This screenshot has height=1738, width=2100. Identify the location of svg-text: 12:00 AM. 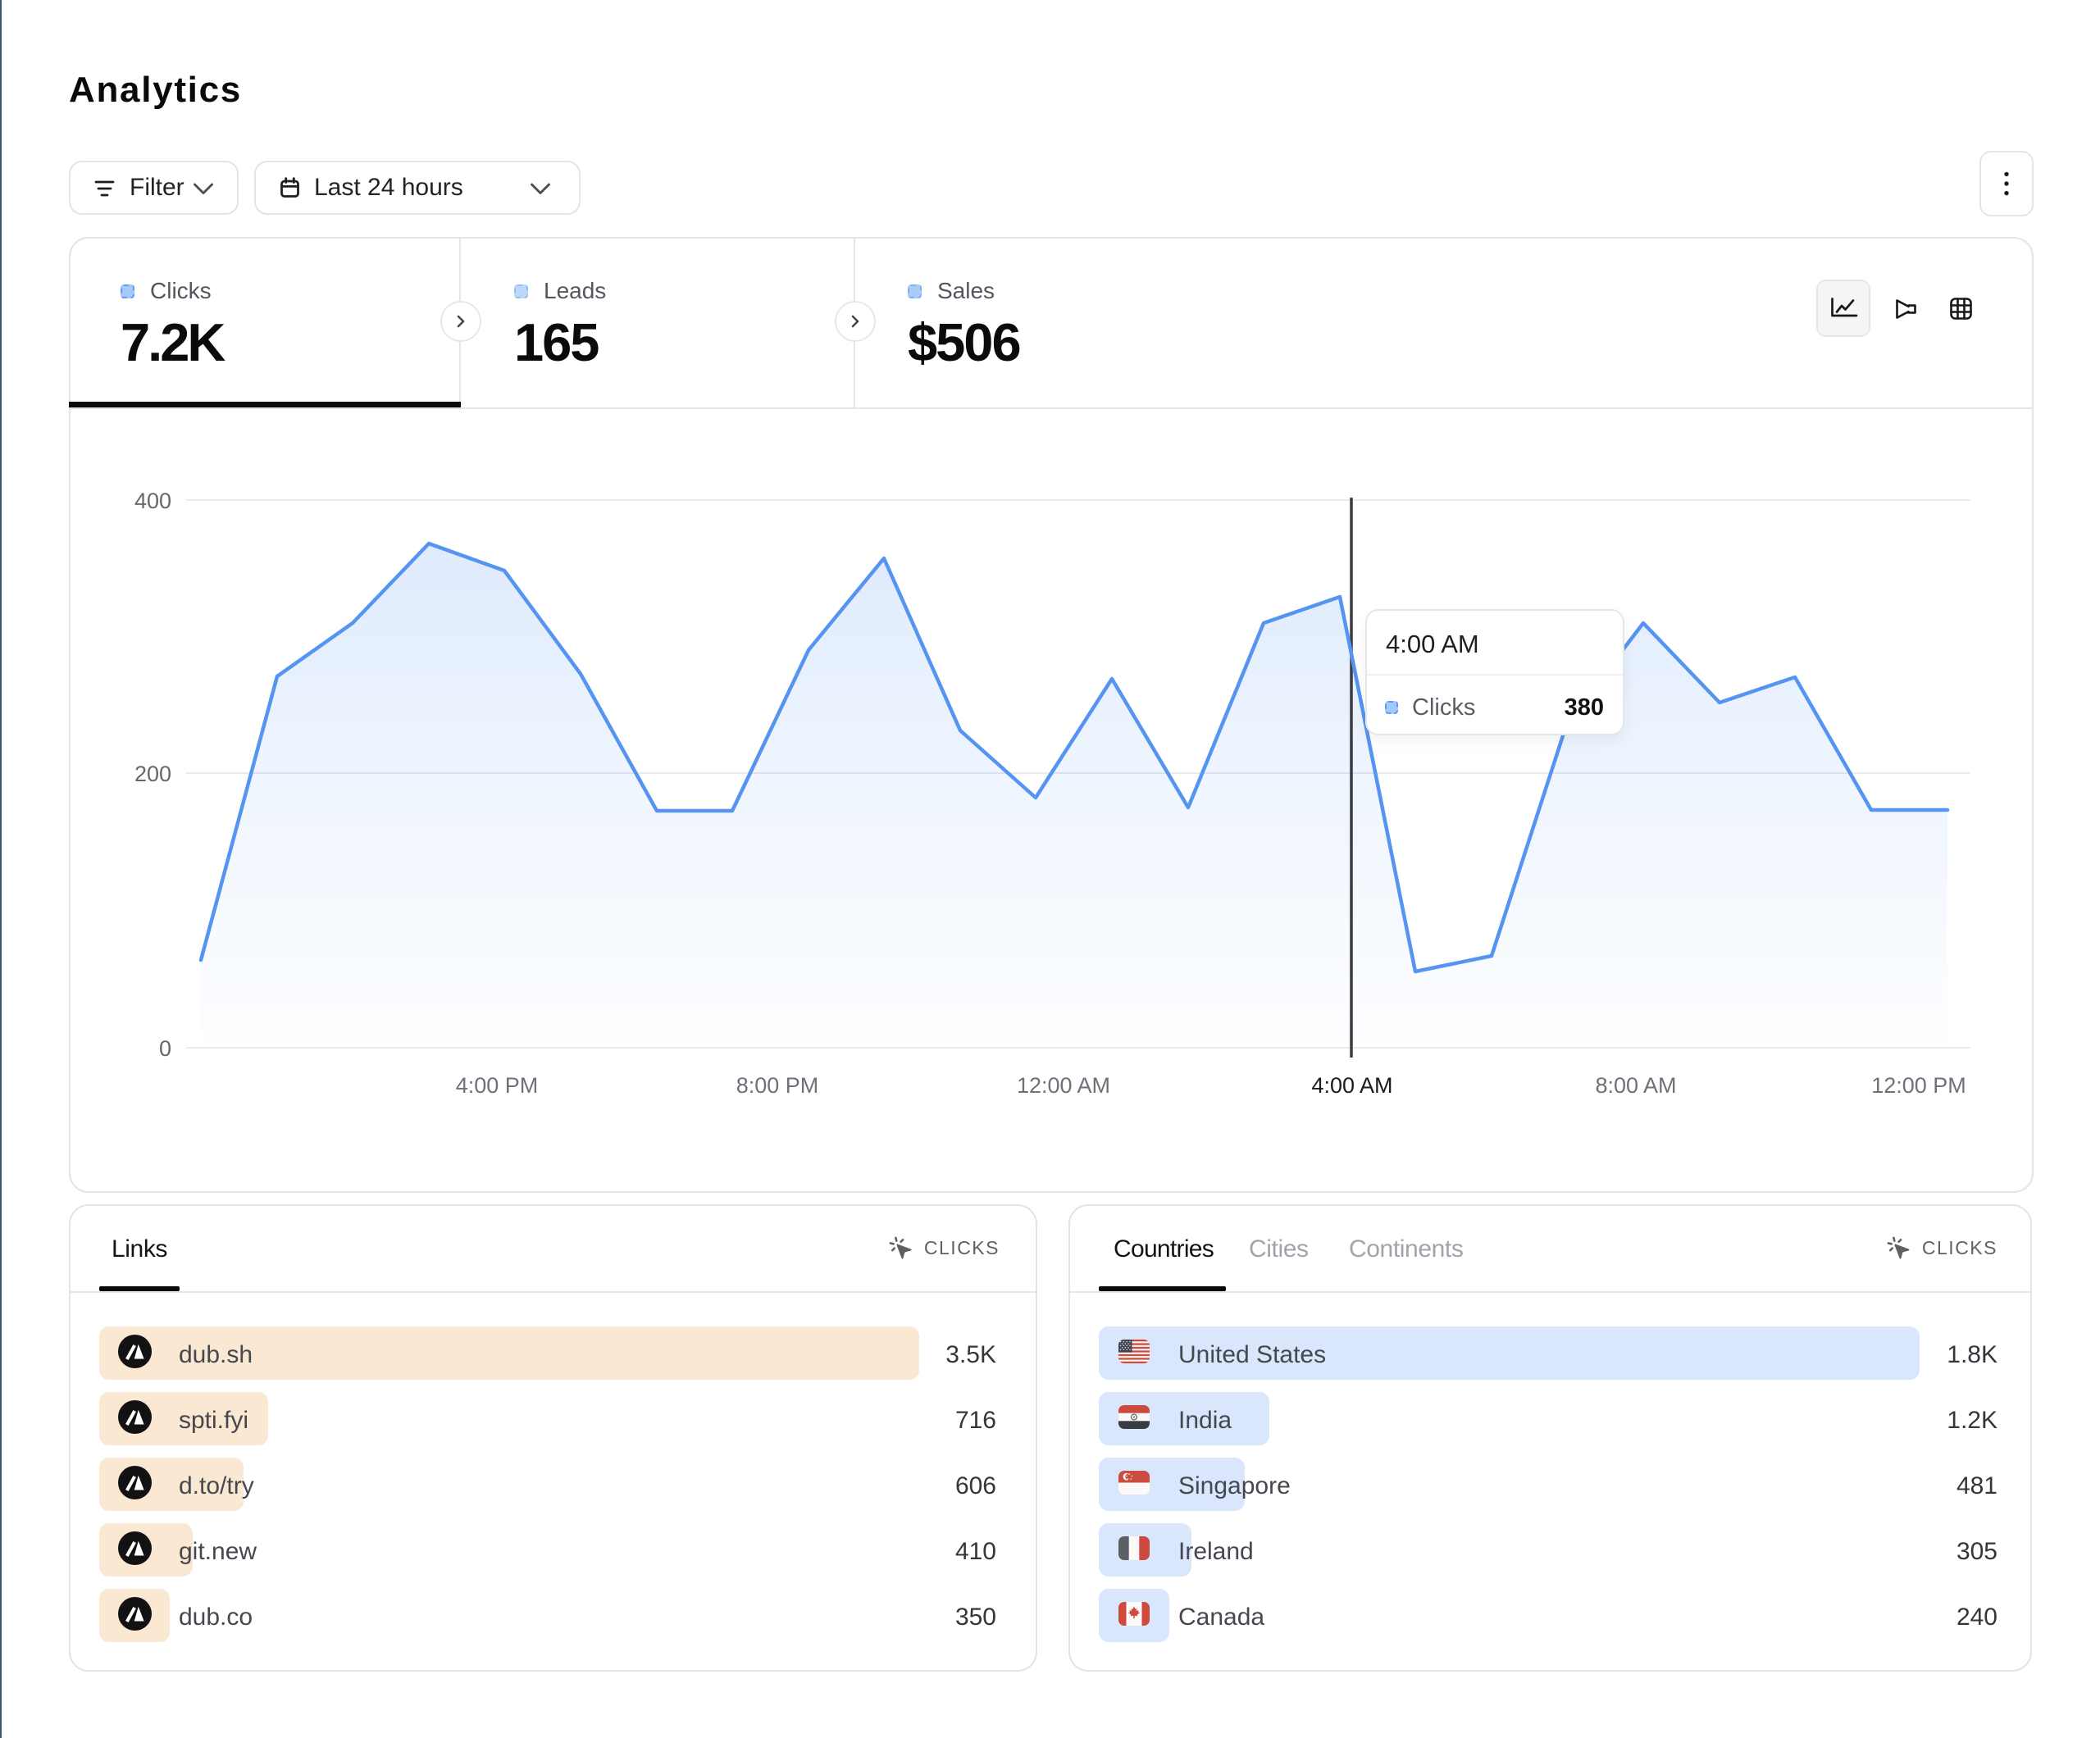
(1063, 1085).